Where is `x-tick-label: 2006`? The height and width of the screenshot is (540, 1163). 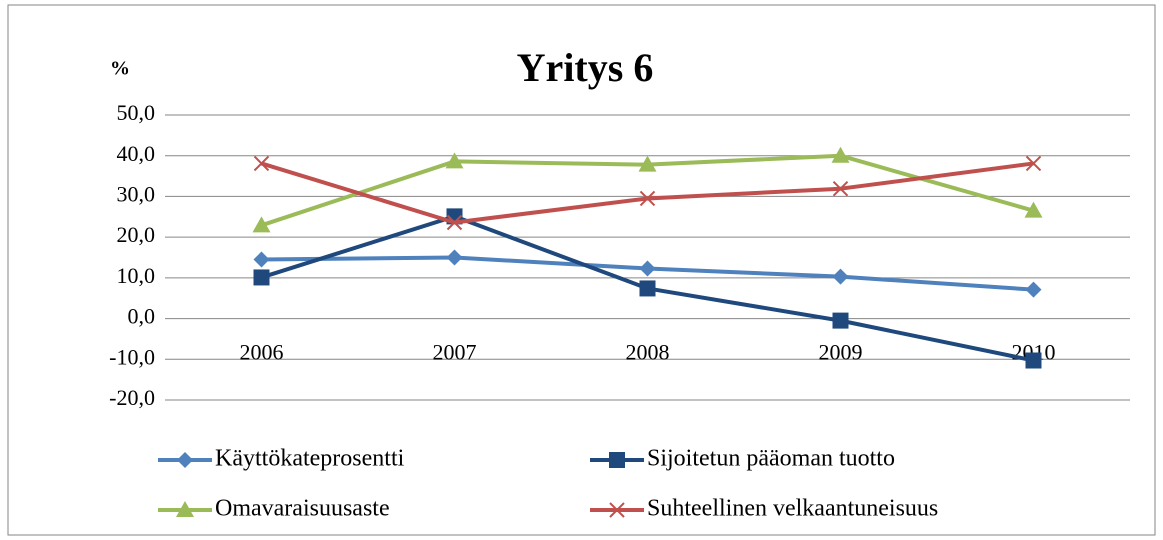
x-tick-label: 2006 is located at coordinates (262, 352).